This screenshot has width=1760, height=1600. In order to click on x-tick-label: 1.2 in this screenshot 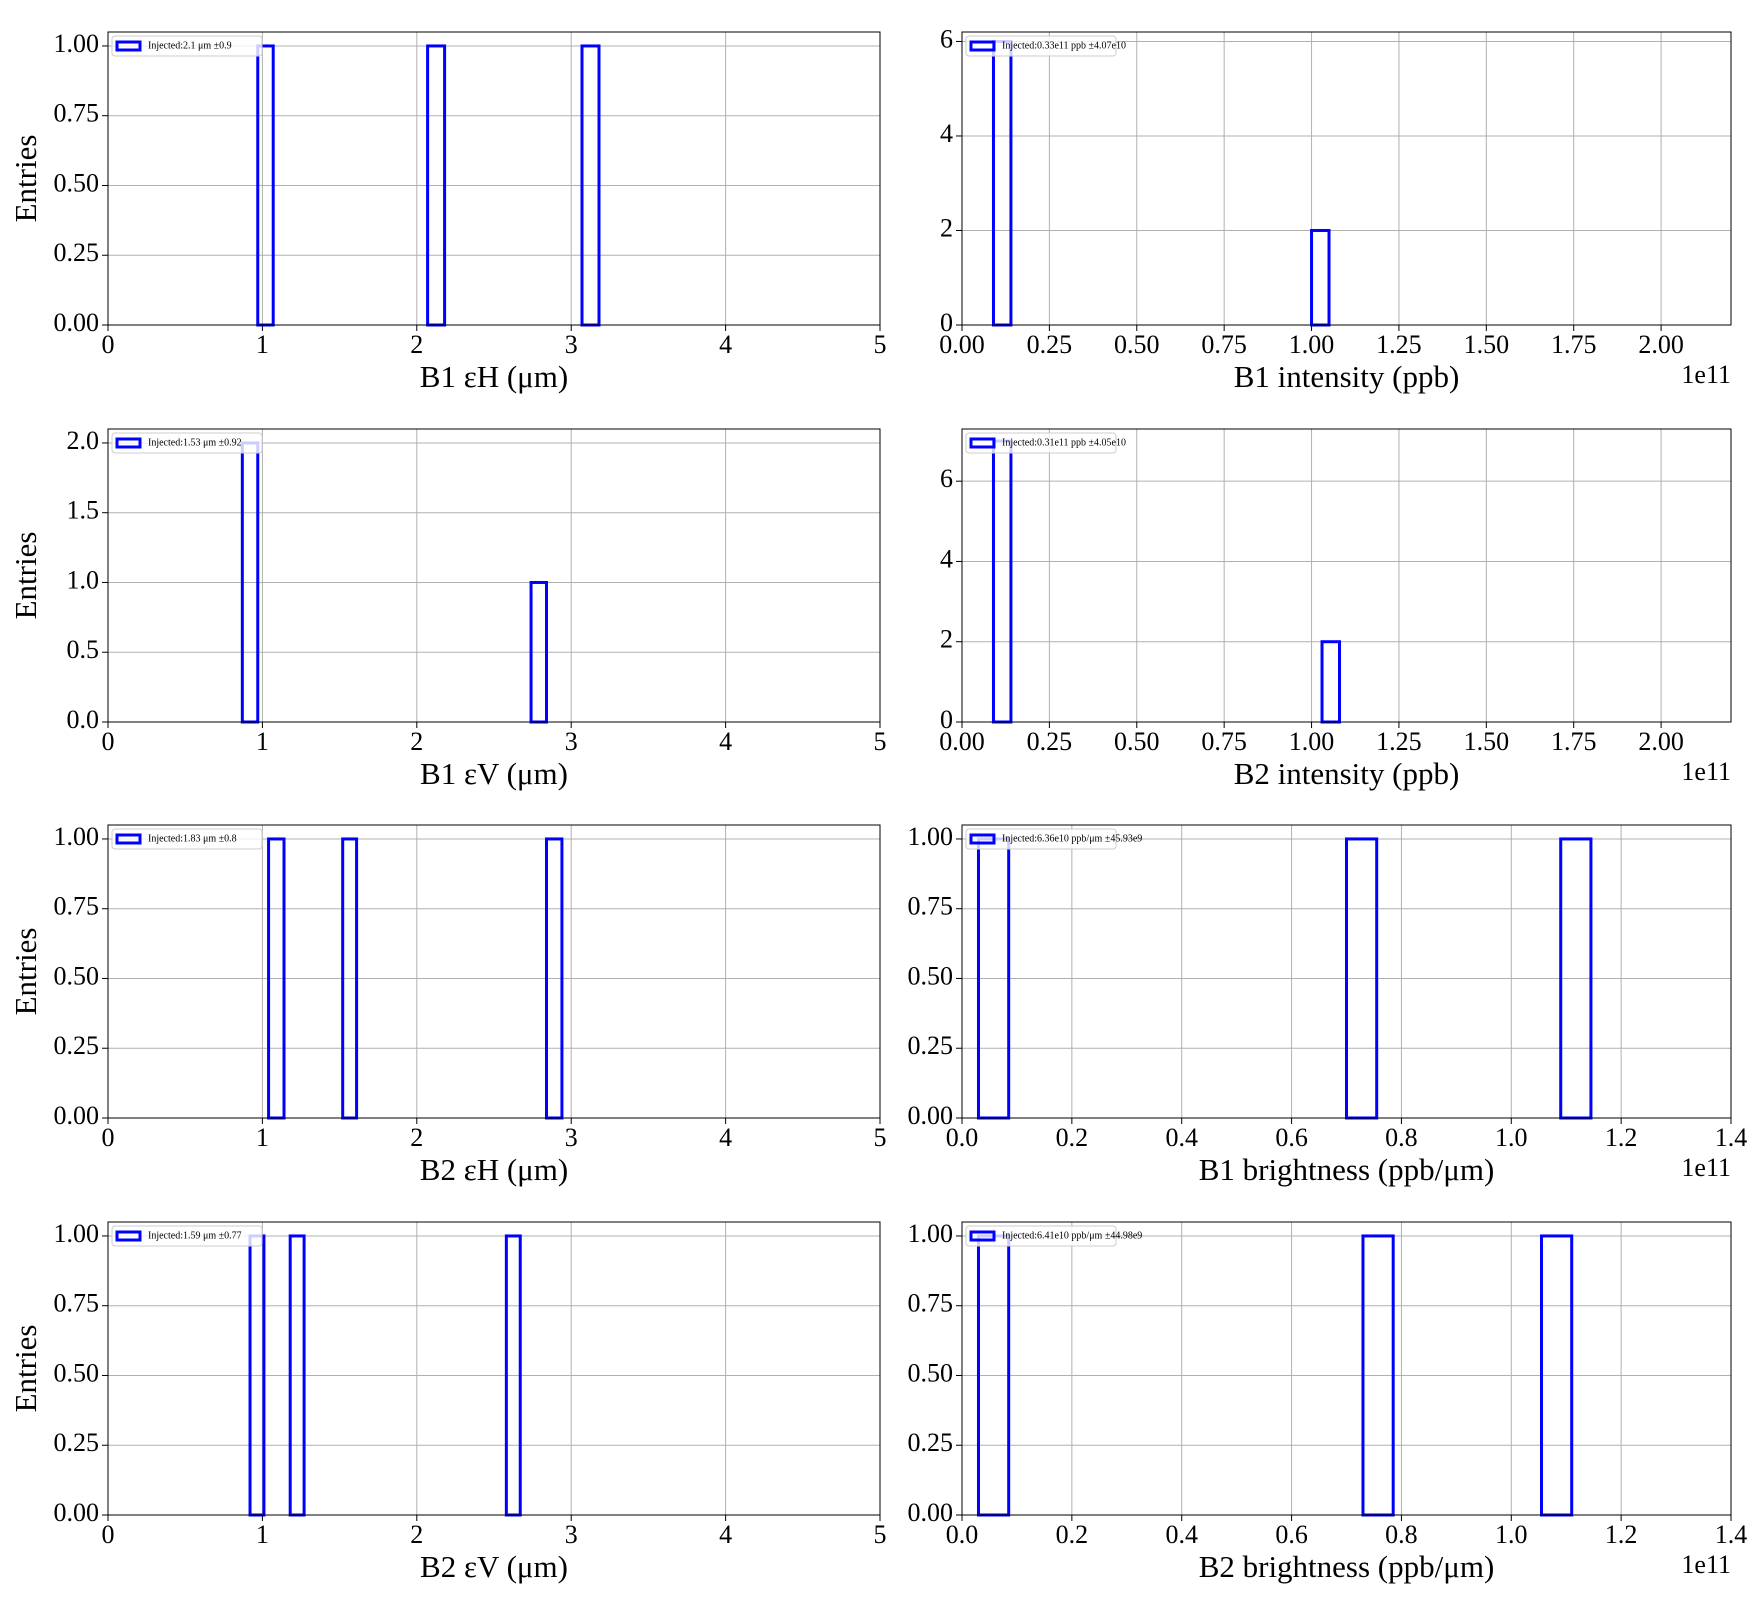, I will do `click(1621, 1137)`.